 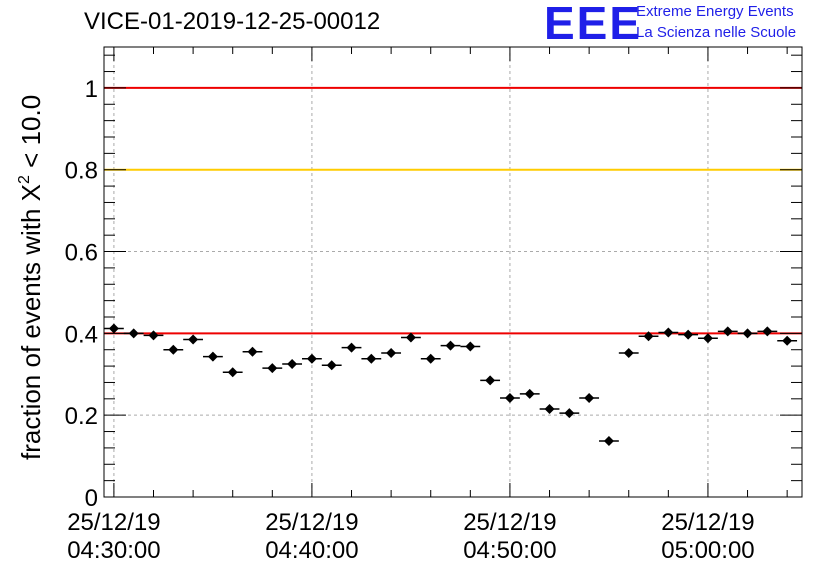 What do you see at coordinates (31, 330) in the screenshot?
I see `y-axis-label-text: fraction of events with` at bounding box center [31, 330].